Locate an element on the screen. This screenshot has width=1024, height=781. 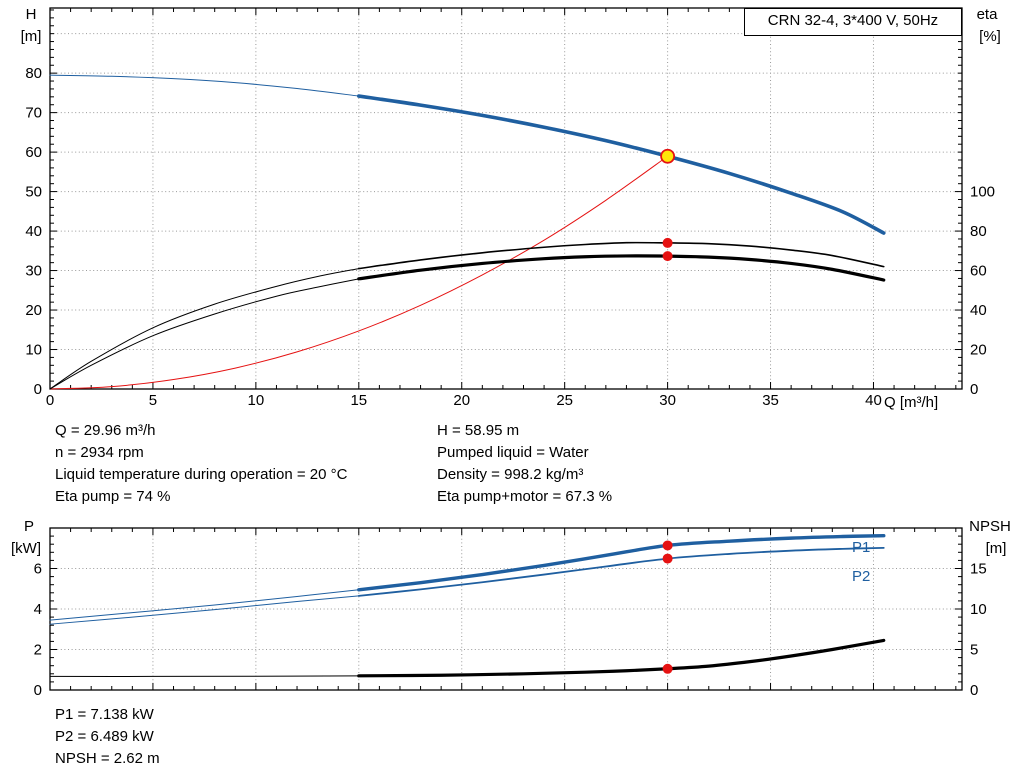
y-right-tick-label: 60 is located at coordinates (978, 271).